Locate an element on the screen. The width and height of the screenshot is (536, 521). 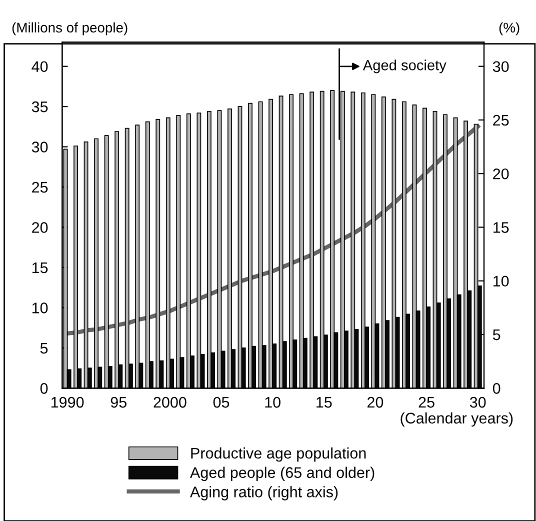
y-tick-label: 10 is located at coordinates (40, 308).